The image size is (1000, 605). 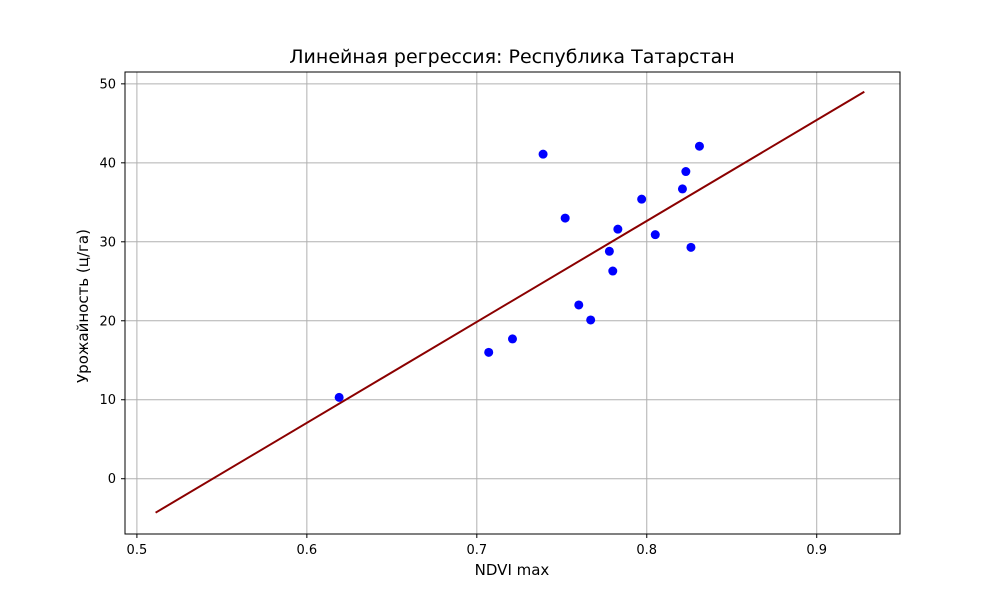 I want to click on y-tick-label: 40, so click(x=107, y=163).